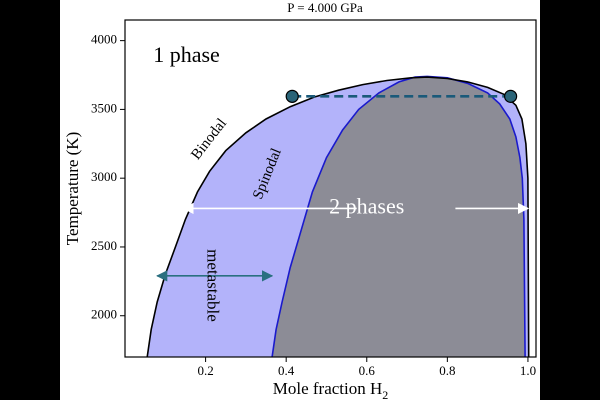 Image resolution: width=600 pixels, height=400 pixels. Describe the element at coordinates (286, 370) in the screenshot. I see `x-tick-label: 0.4` at that location.